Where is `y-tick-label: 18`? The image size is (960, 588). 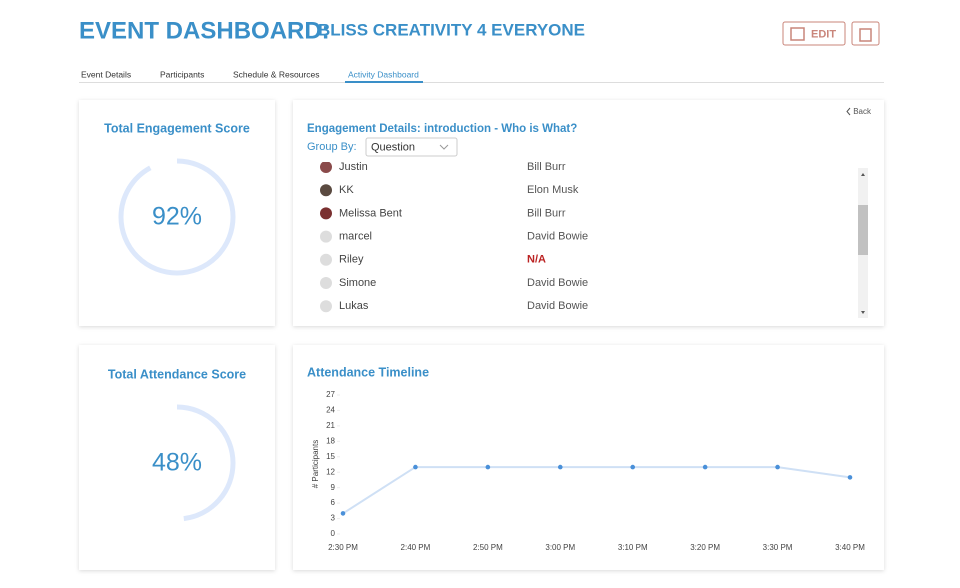
y-tick-label: 18 is located at coordinates (330, 440).